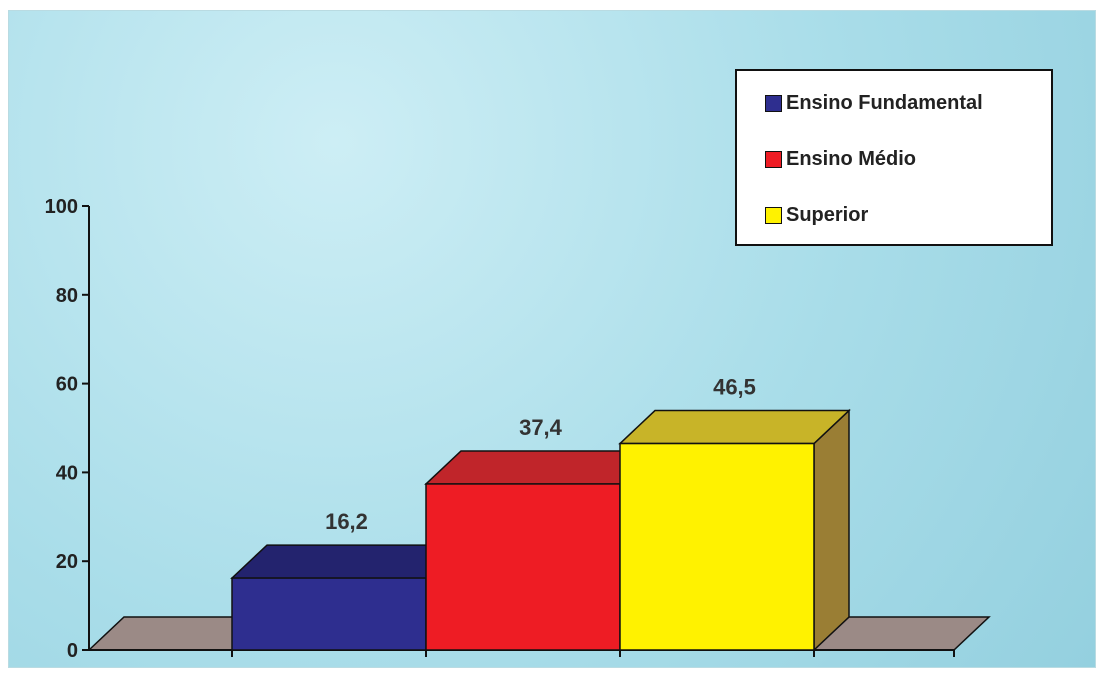  Describe the element at coordinates (717, 546) in the screenshot. I see `bar-superior` at that location.